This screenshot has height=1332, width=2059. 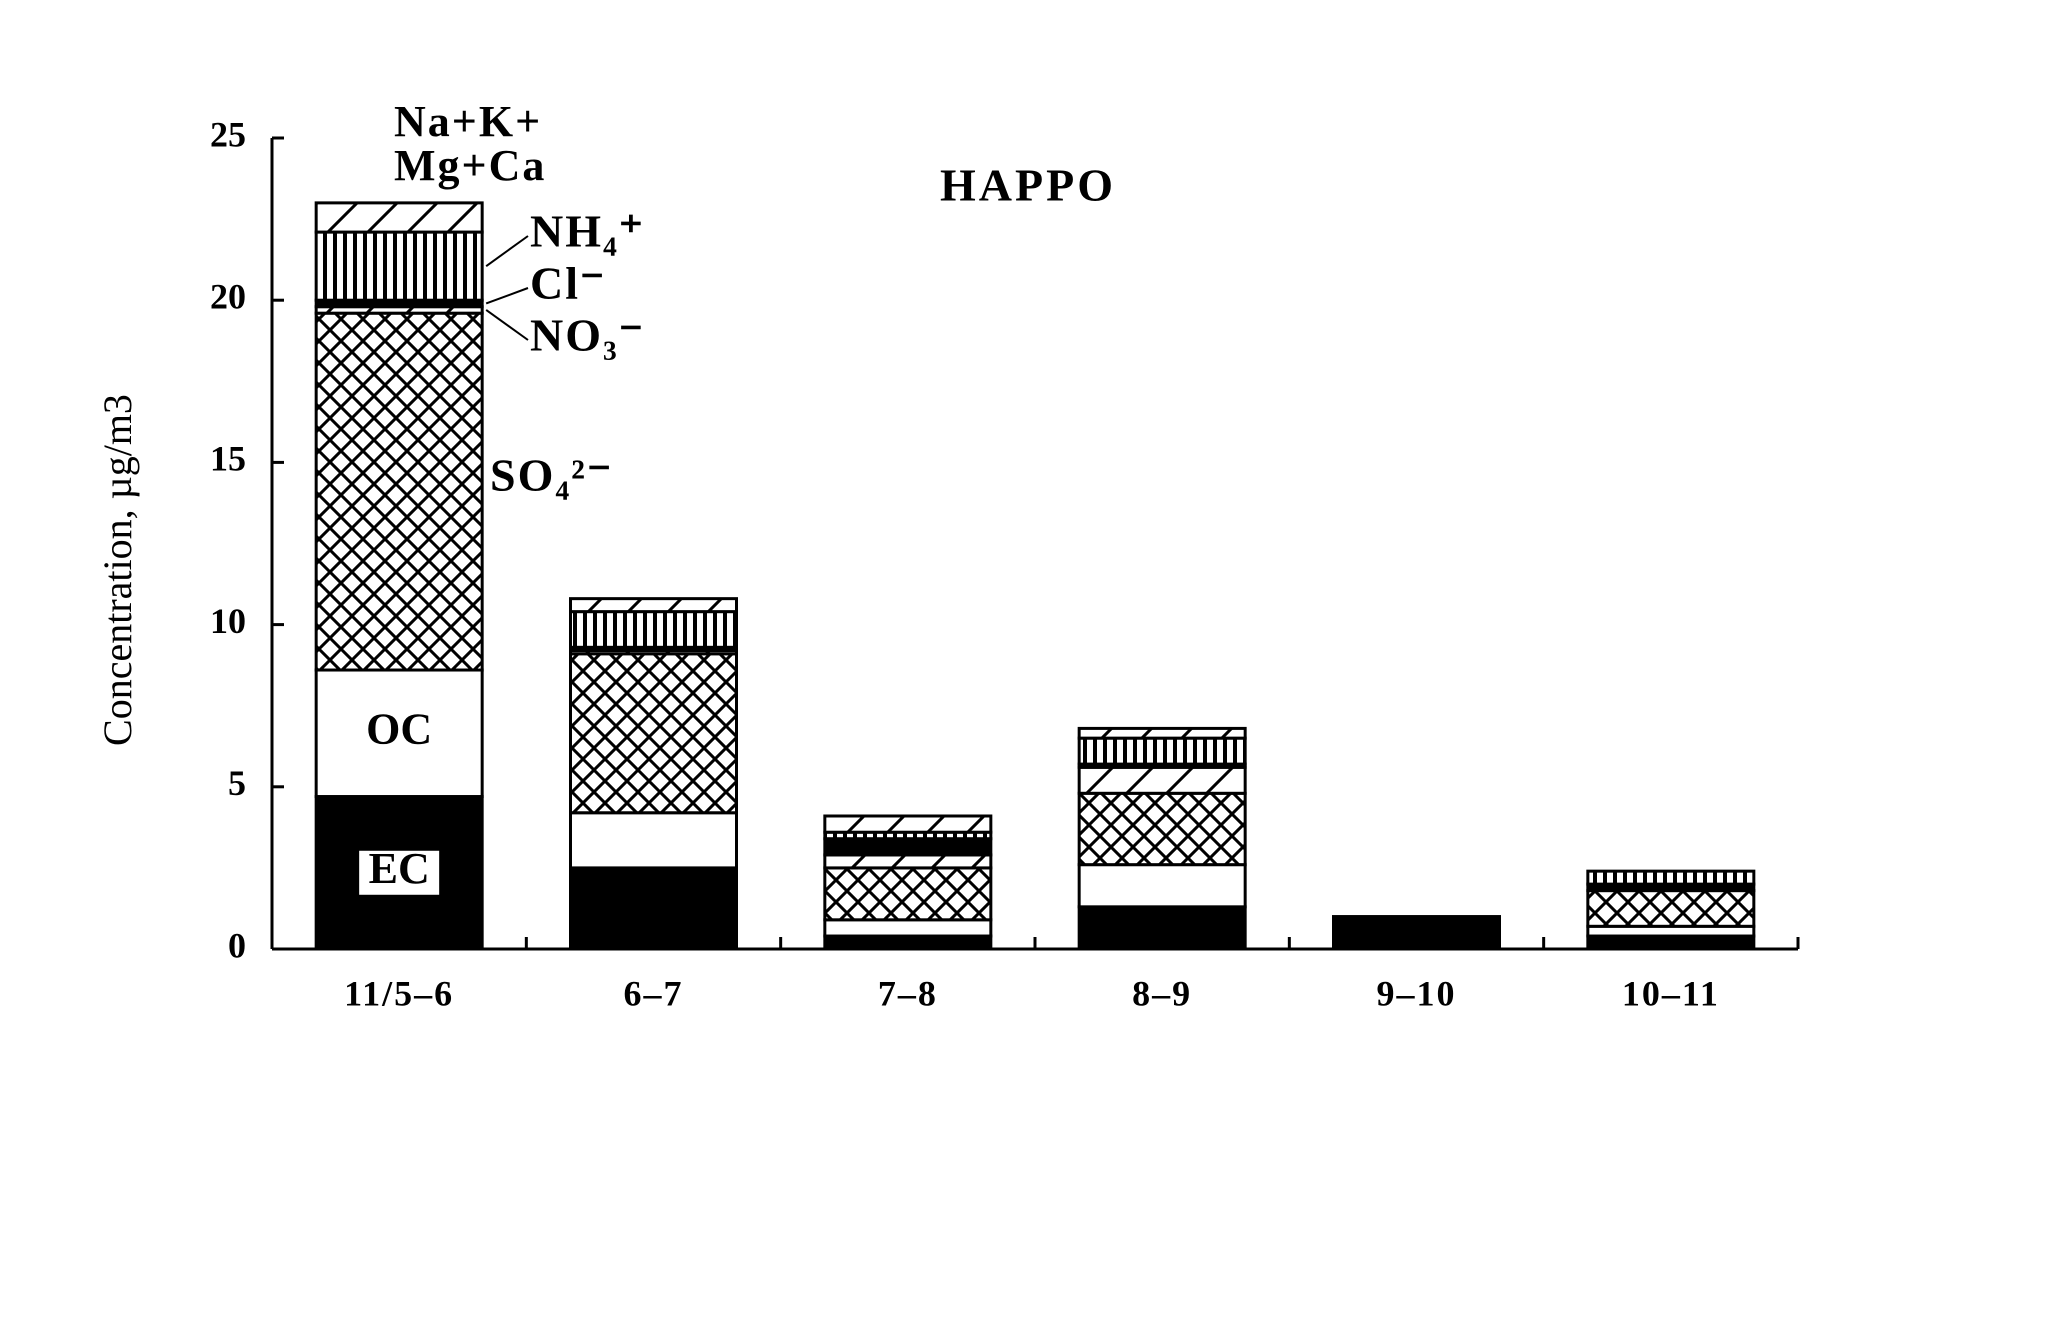 I want to click on y-tick-label: 15, so click(x=228, y=459).